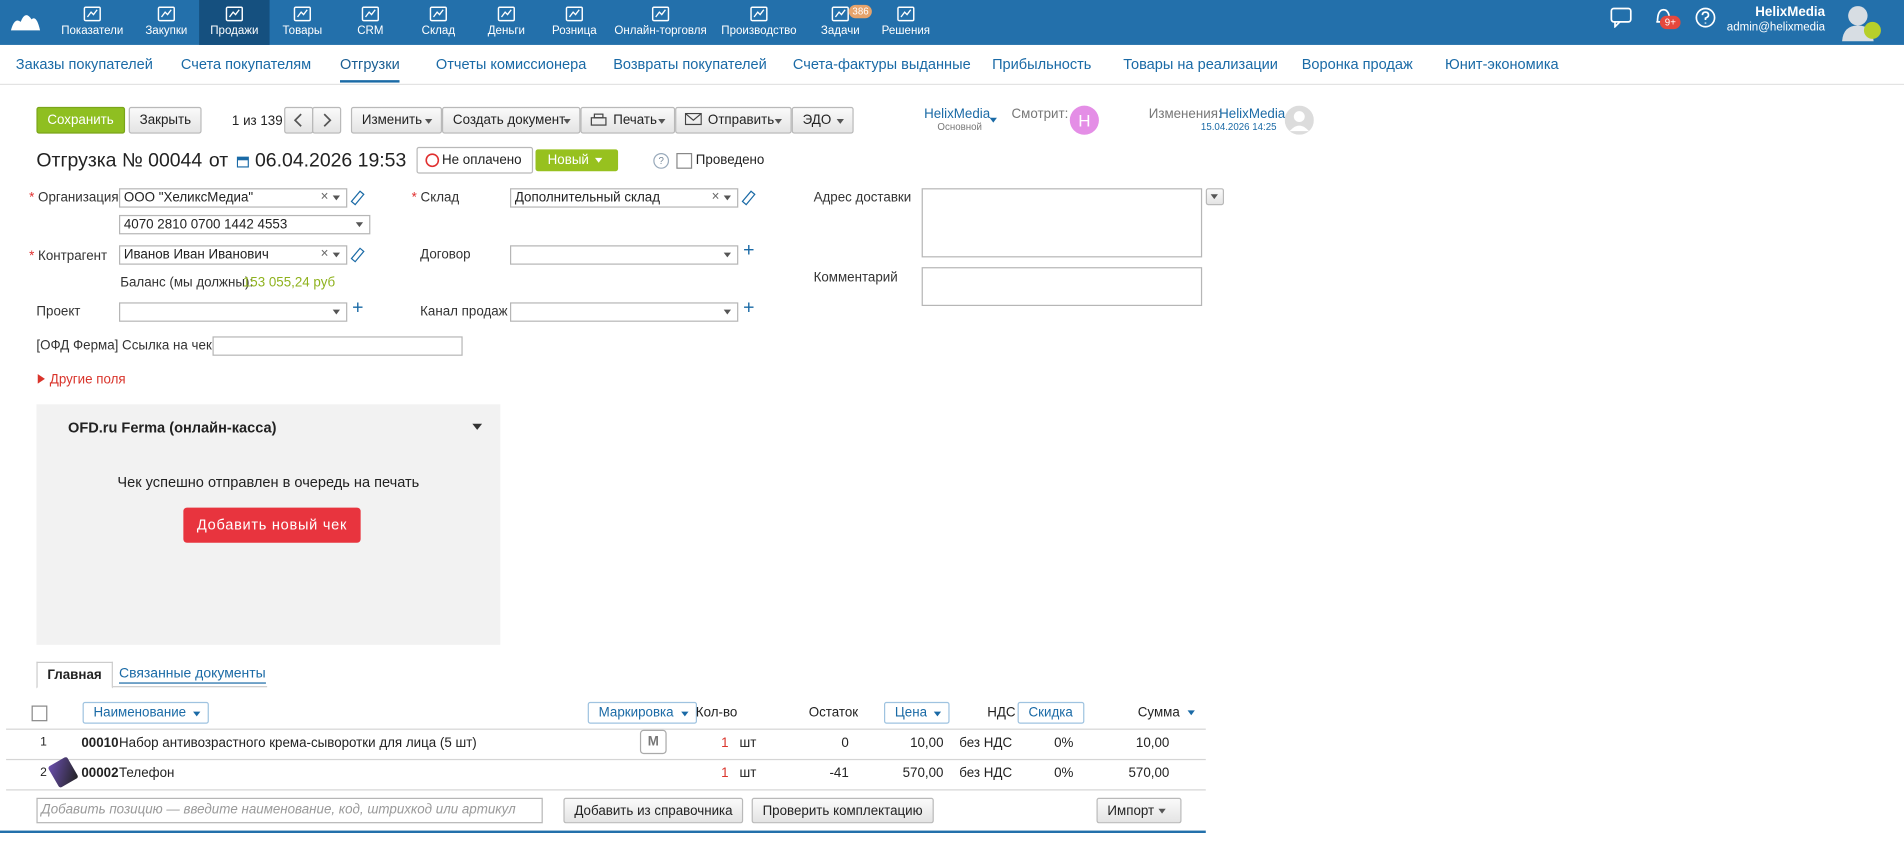 Image resolution: width=1904 pixels, height=845 pixels. I want to click on org-input: ООО "ХеликсМедиа", so click(233, 198).